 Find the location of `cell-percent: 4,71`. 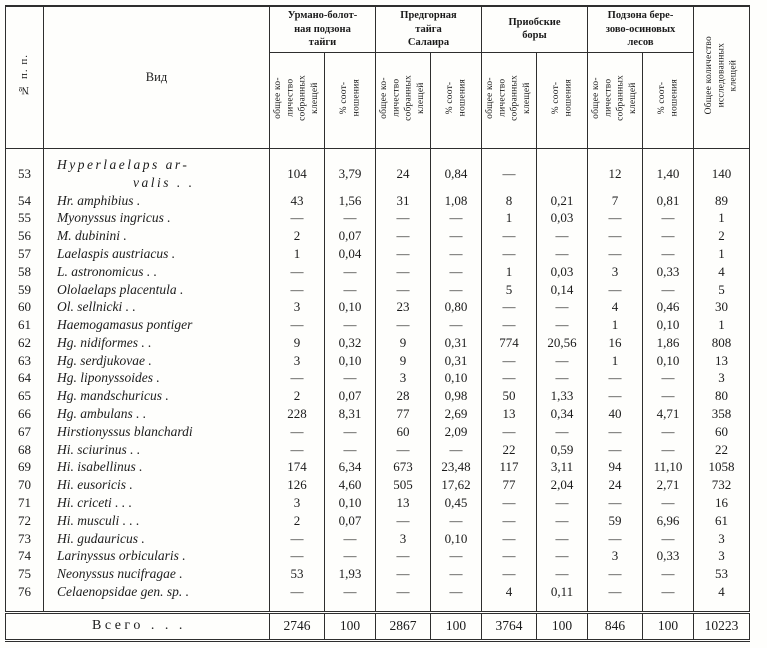

cell-percent: 4,71 is located at coordinates (668, 414).